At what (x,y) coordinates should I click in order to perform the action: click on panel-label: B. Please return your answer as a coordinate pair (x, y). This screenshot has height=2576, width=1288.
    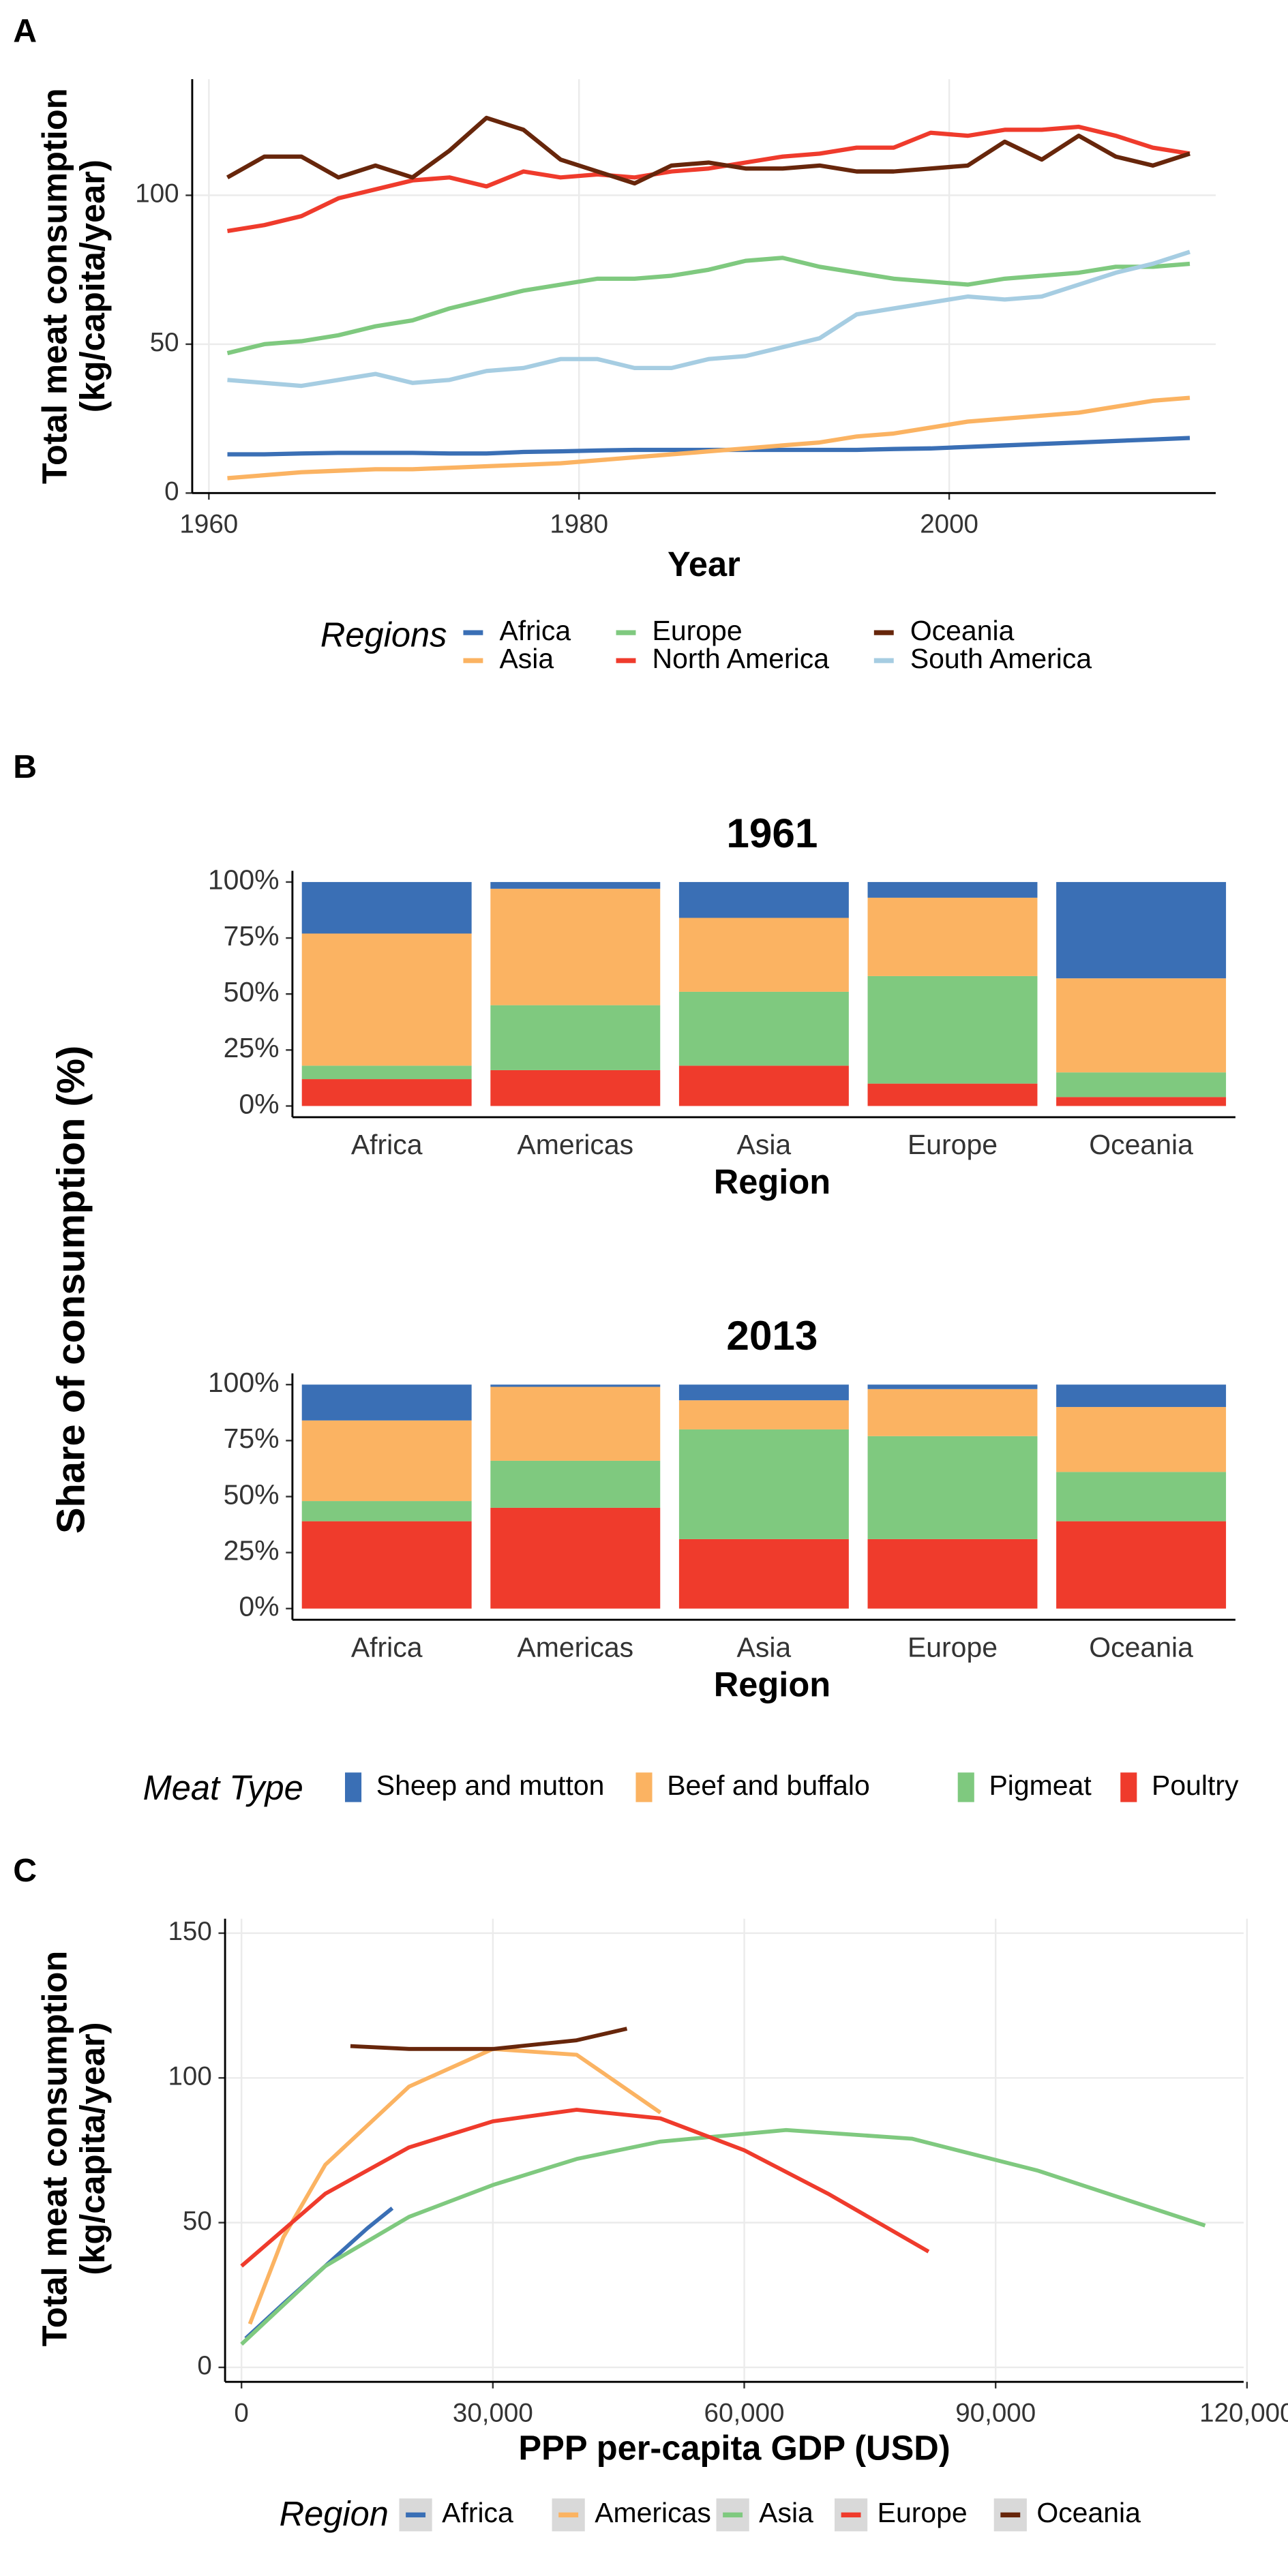
    Looking at the image, I should click on (25, 766).